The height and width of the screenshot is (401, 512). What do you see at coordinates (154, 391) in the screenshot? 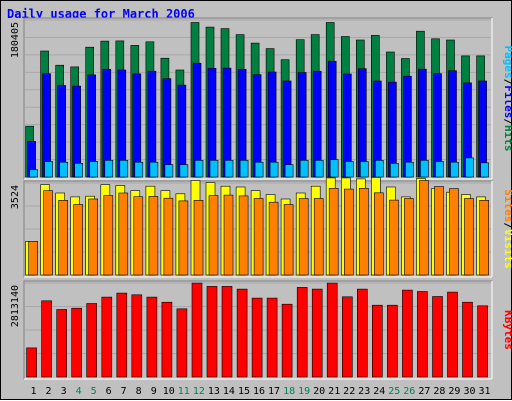
I see `x-tick-label-day-9: 9` at bounding box center [154, 391].